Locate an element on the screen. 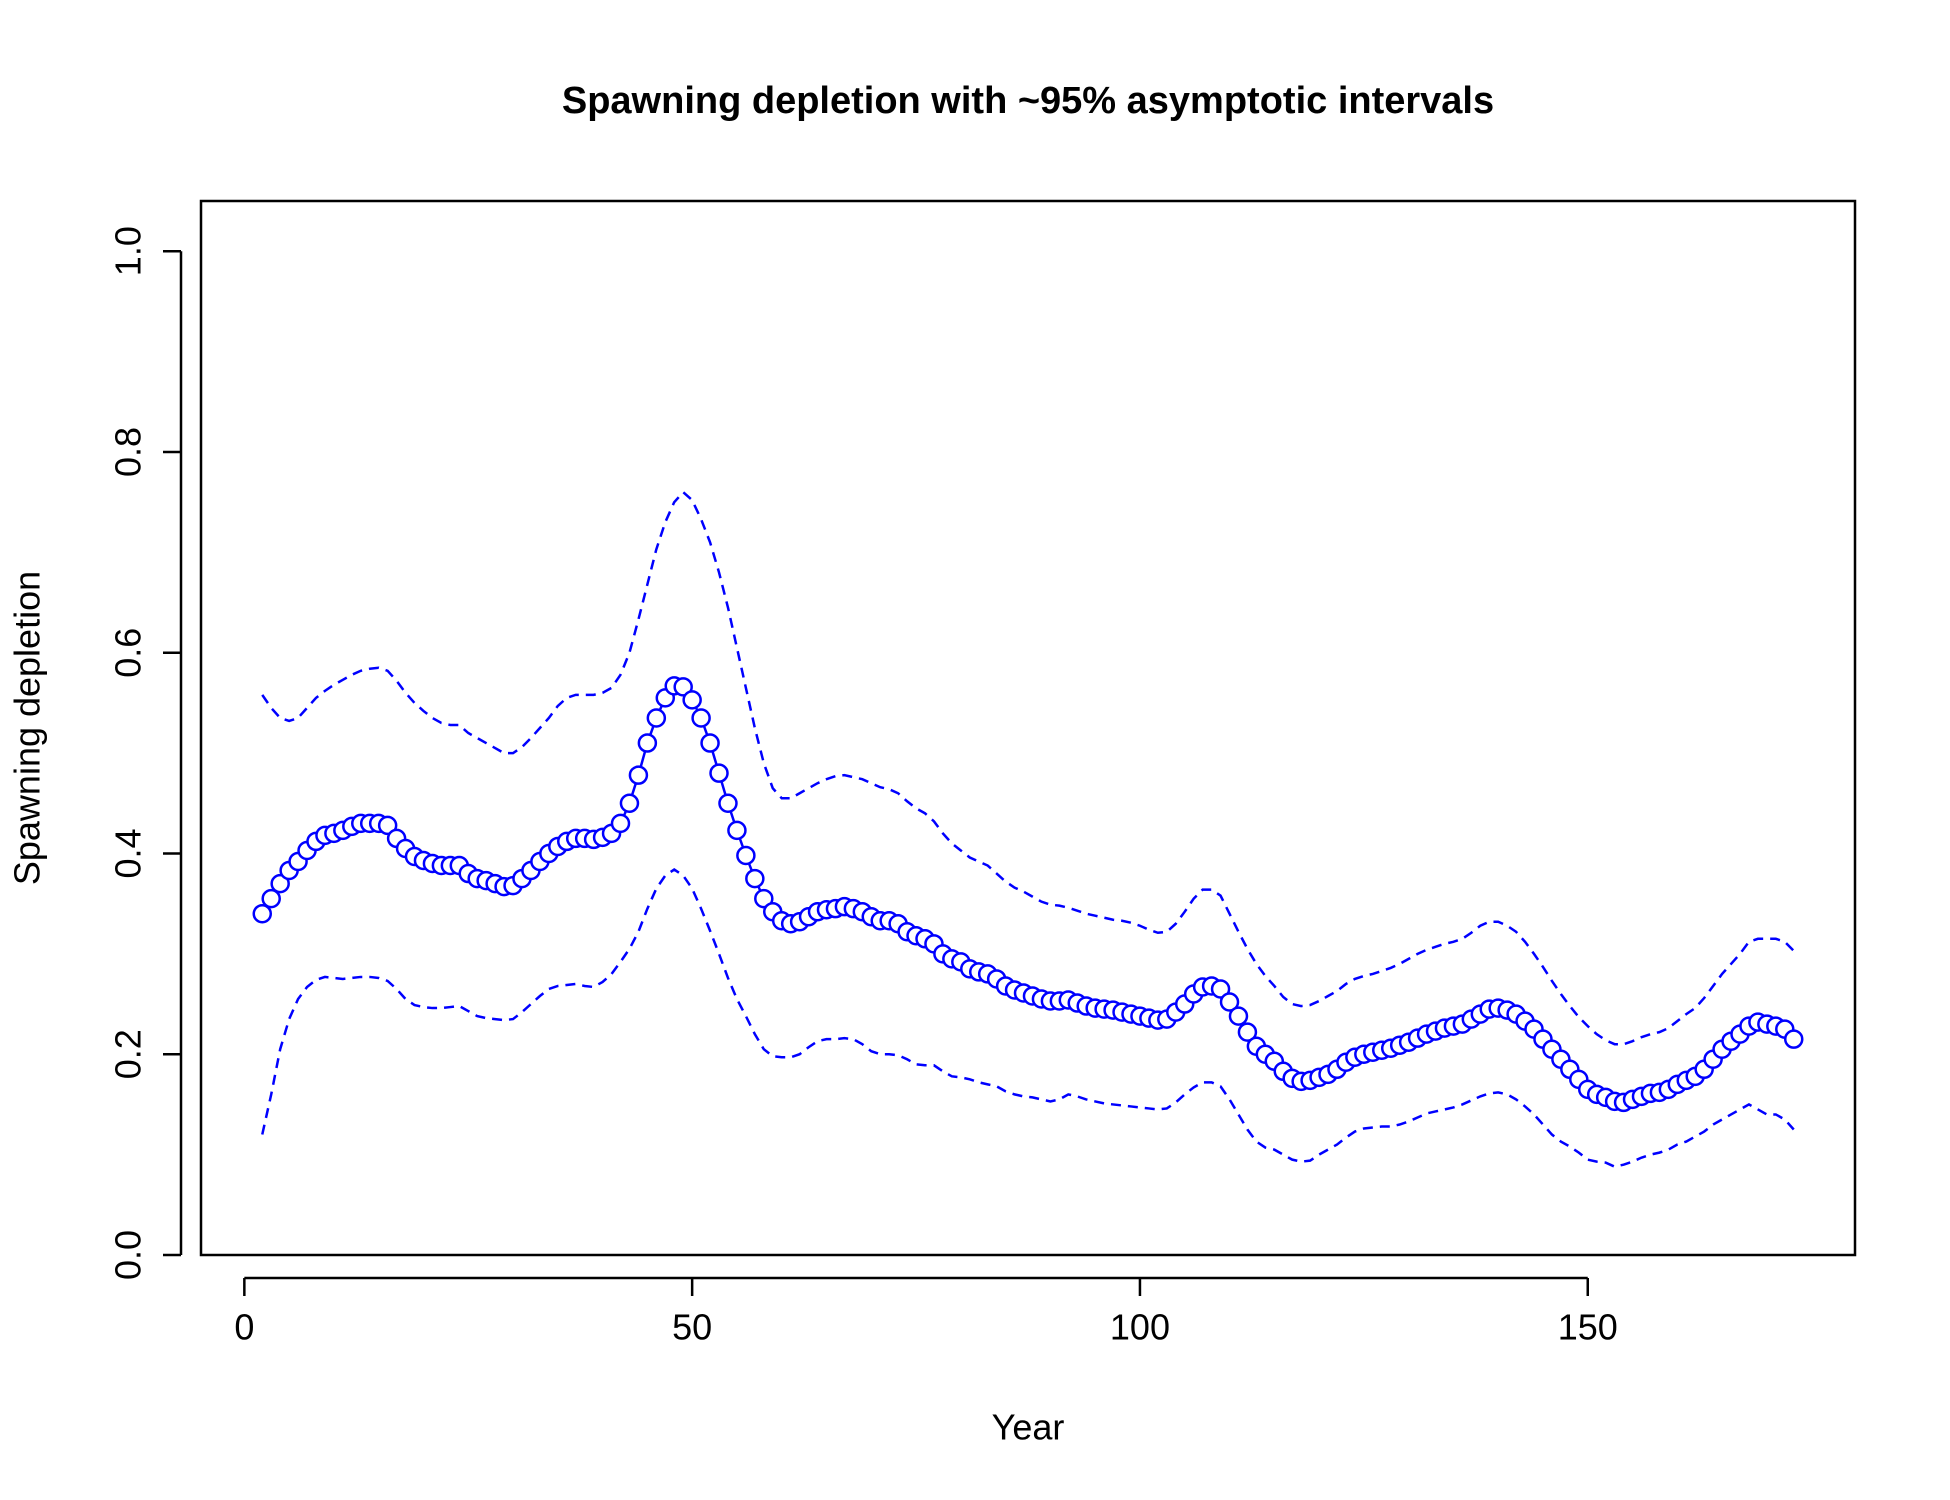 This screenshot has height=1500, width=1950. y-tick-label: 0.8 is located at coordinates (128, 452).